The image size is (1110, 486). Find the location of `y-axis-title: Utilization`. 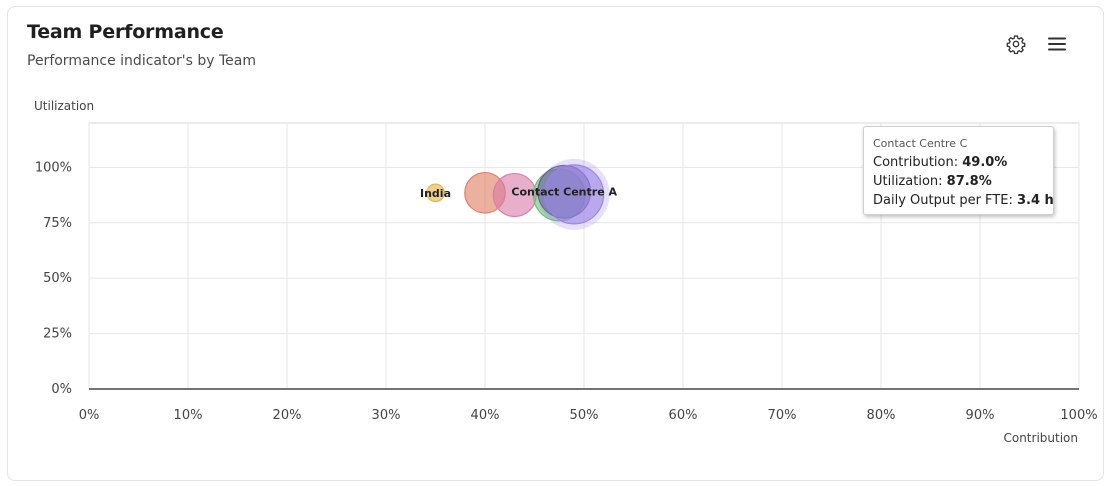

y-axis-title: Utilization is located at coordinates (64, 106).